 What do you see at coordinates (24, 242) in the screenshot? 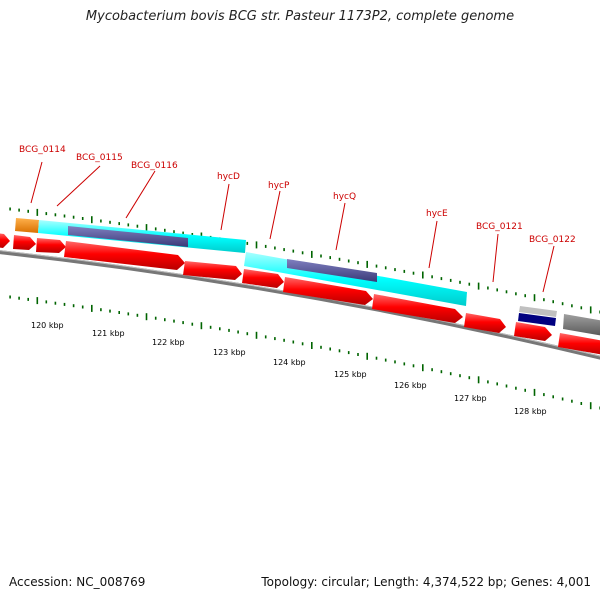
I see `gene-arrow-bcg0114` at bounding box center [24, 242].